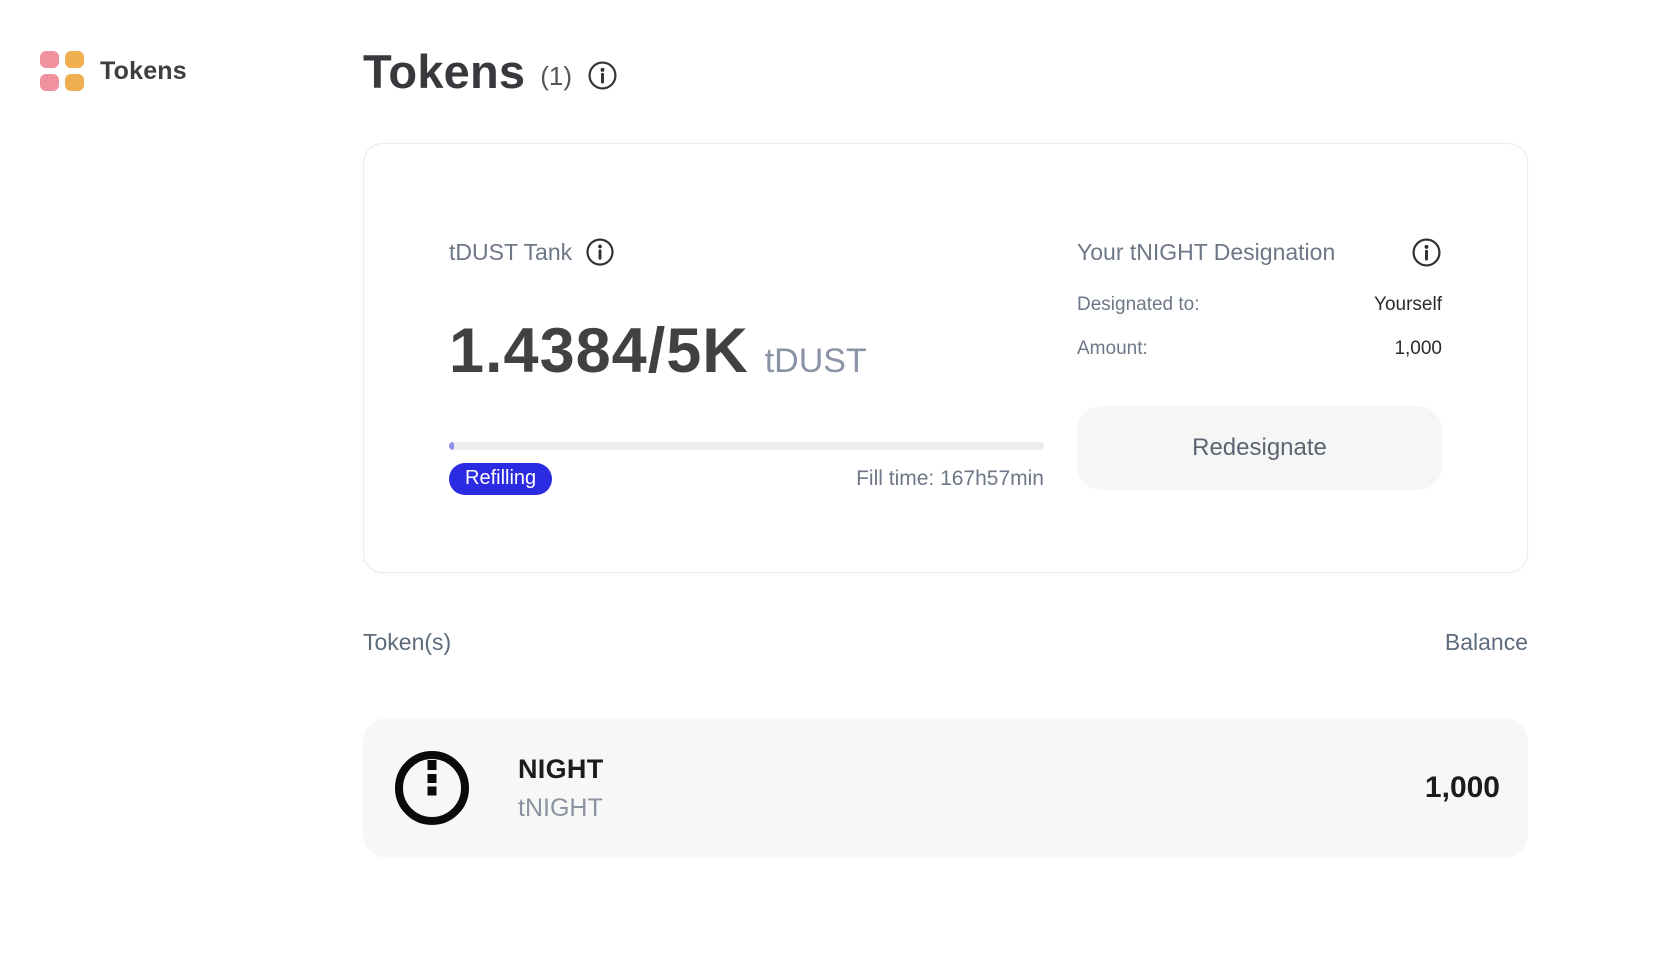 This screenshot has height=963, width=1656. I want to click on redesignate-button: Redesignate, so click(1259, 448).